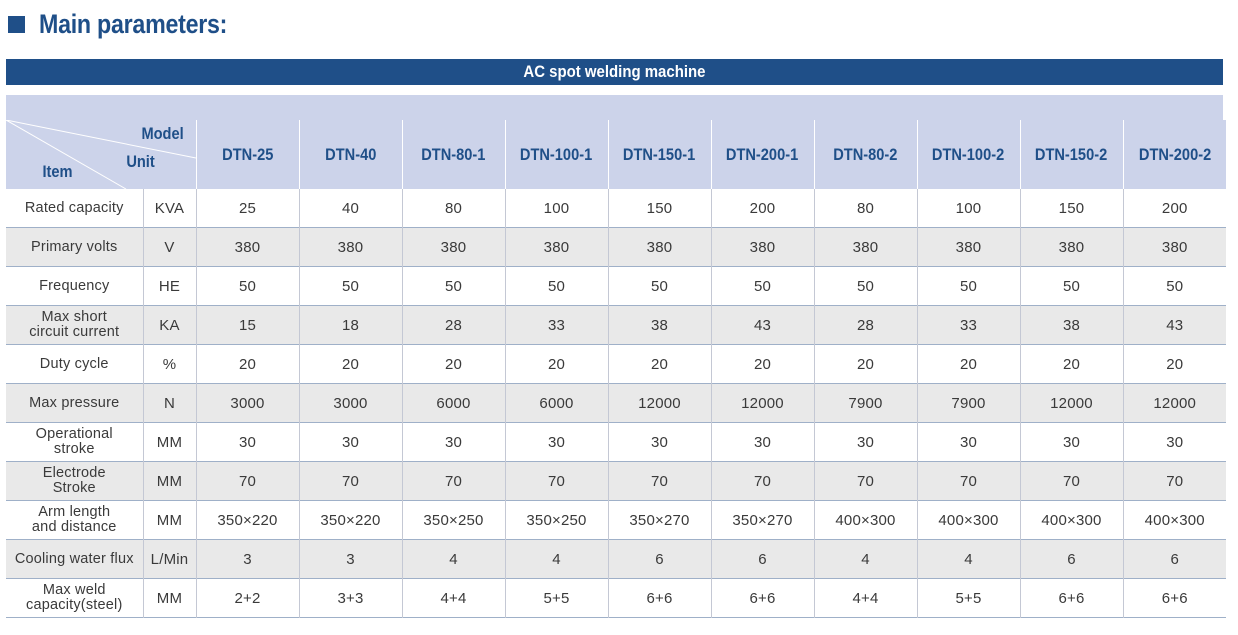 The width and height of the screenshot is (1238, 635). I want to click on model-label: Model, so click(163, 133).